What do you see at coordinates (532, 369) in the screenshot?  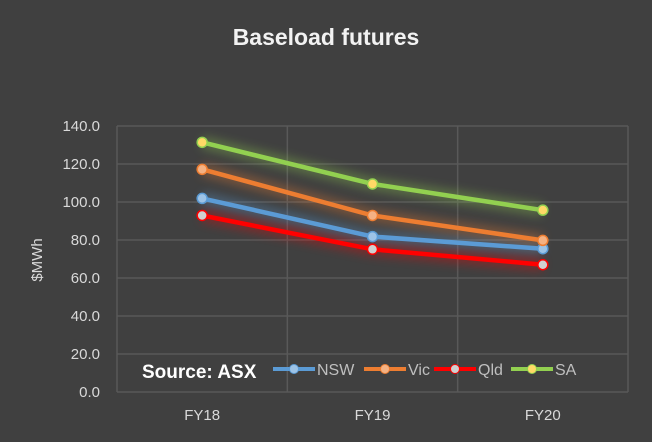 I see `legend-marker-sa` at bounding box center [532, 369].